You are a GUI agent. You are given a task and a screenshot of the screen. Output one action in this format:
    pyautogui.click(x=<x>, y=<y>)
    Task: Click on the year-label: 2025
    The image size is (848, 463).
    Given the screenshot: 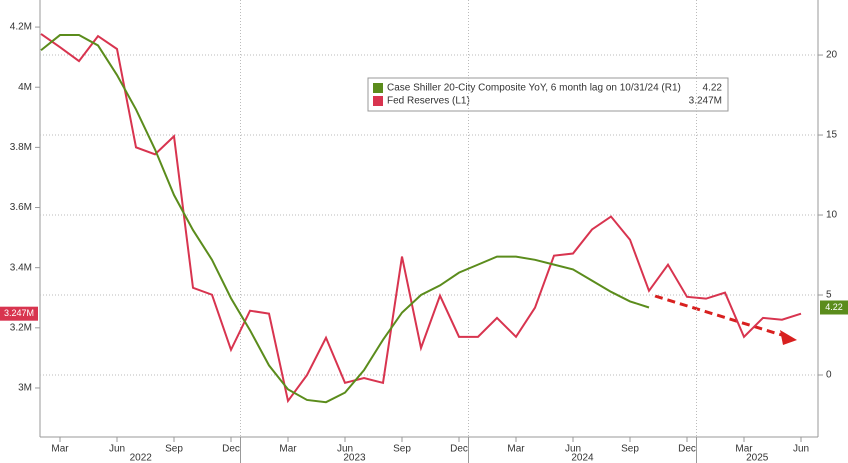 What is the action you would take?
    pyautogui.click(x=757, y=458)
    